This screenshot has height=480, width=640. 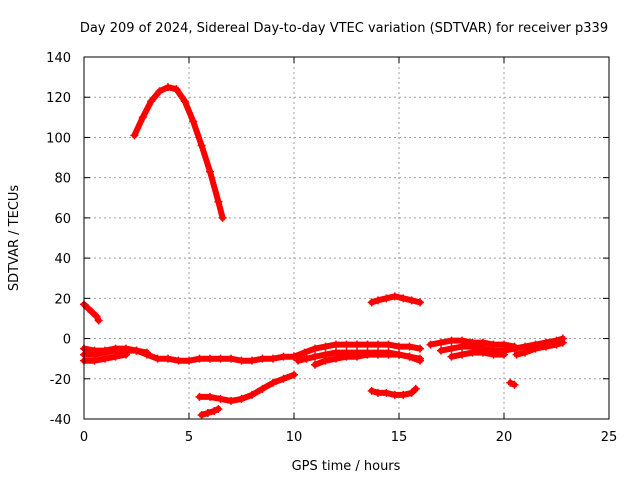 I want to click on series-baseline-c, so click(x=115, y=350).